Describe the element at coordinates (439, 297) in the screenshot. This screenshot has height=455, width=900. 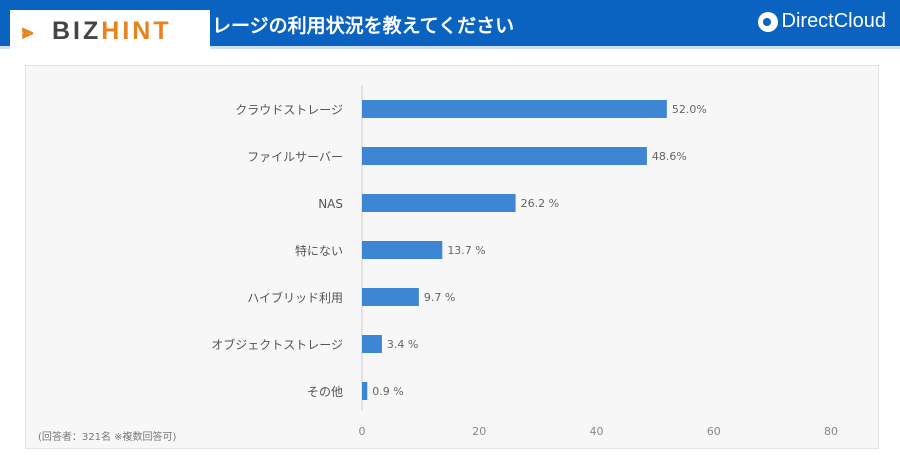
I see `data-label: 9.7 %` at that location.